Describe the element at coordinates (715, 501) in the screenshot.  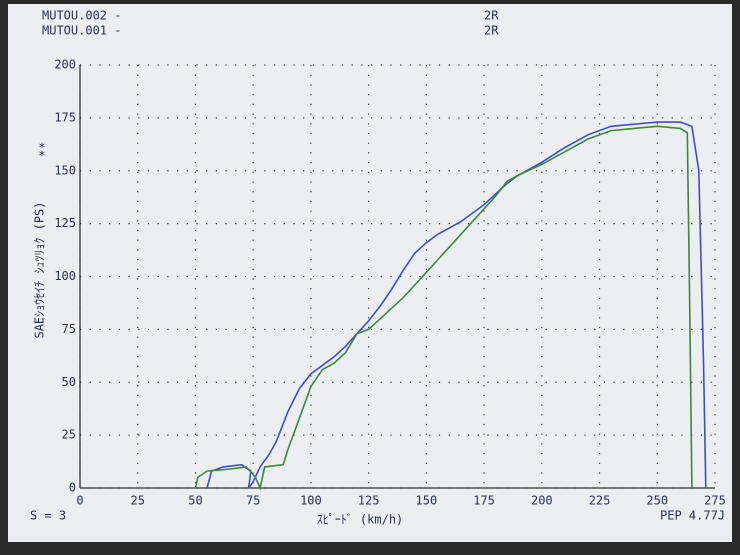
I see `x-tick-label: 275` at that location.